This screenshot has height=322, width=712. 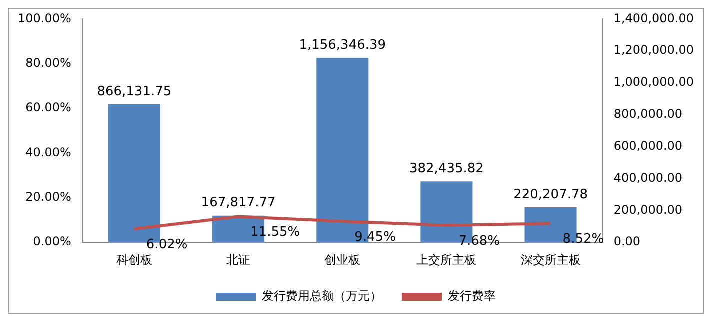 What do you see at coordinates (49, 107) in the screenshot?
I see `y-tick-label: 60.00%` at bounding box center [49, 107].